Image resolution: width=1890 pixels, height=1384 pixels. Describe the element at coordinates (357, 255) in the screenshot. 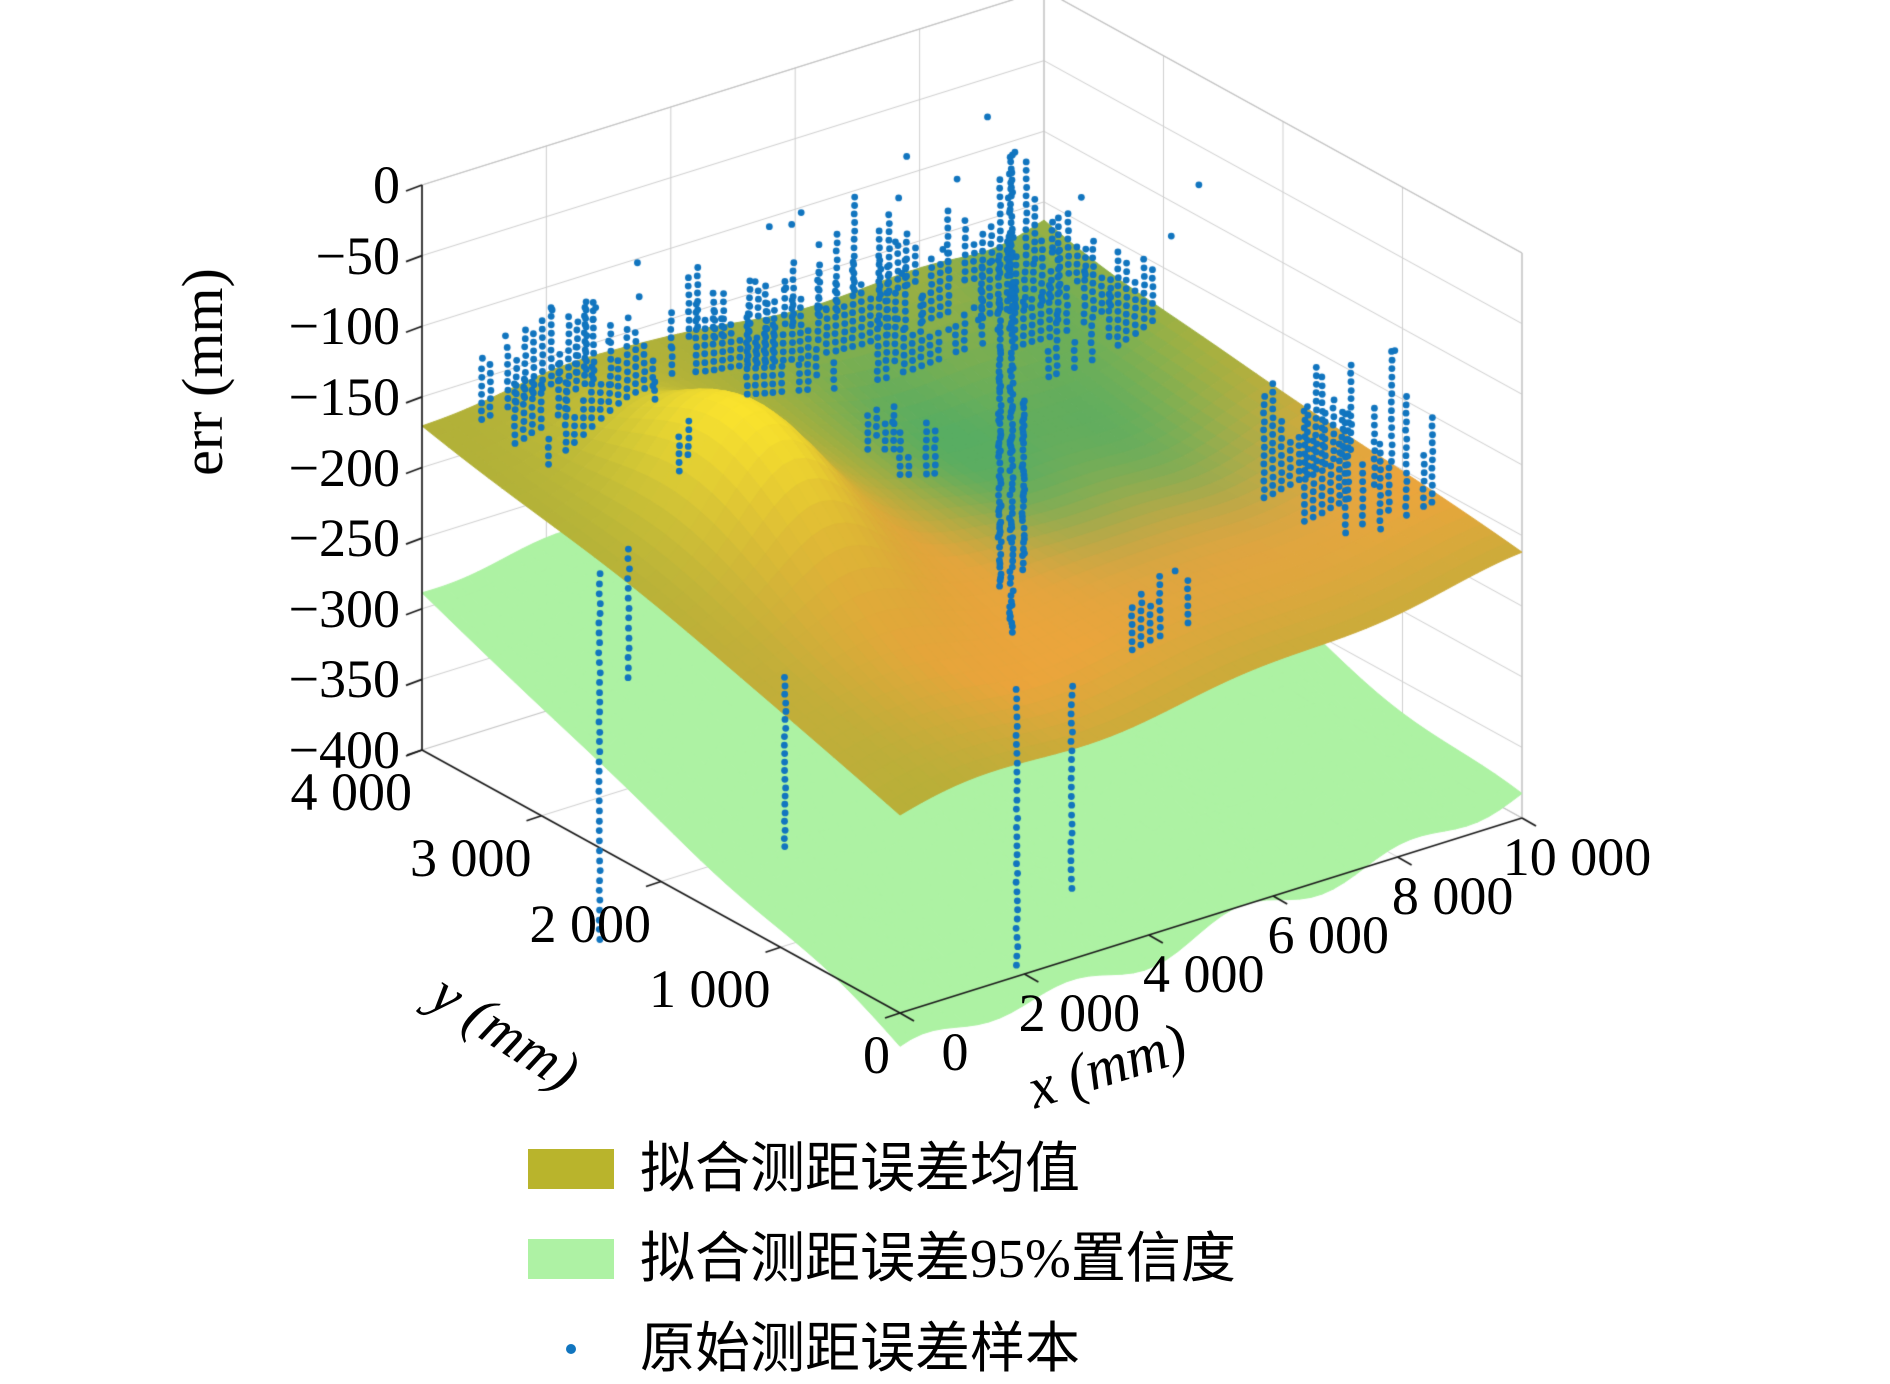

I see `z-tick-label: −50` at that location.